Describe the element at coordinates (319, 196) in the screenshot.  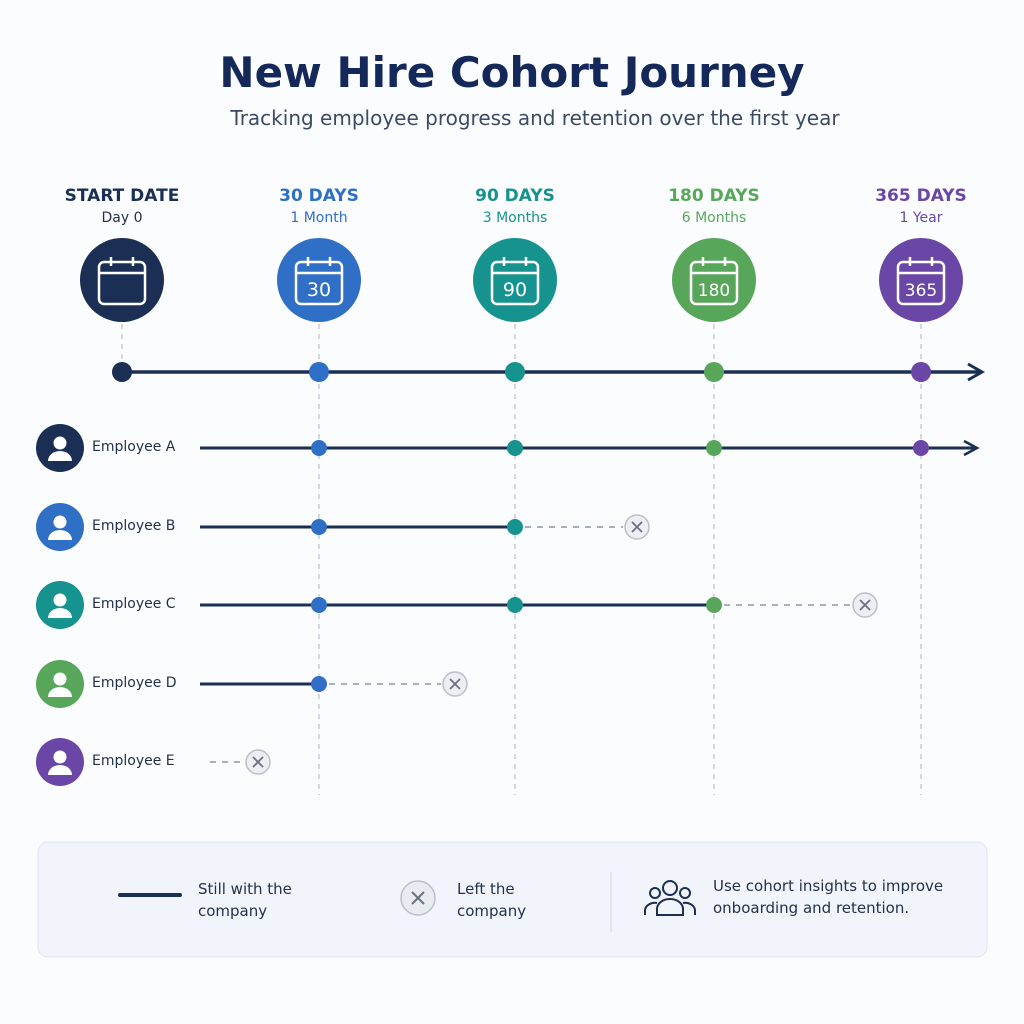
I see `milestone-label: 30 DAYS` at that location.